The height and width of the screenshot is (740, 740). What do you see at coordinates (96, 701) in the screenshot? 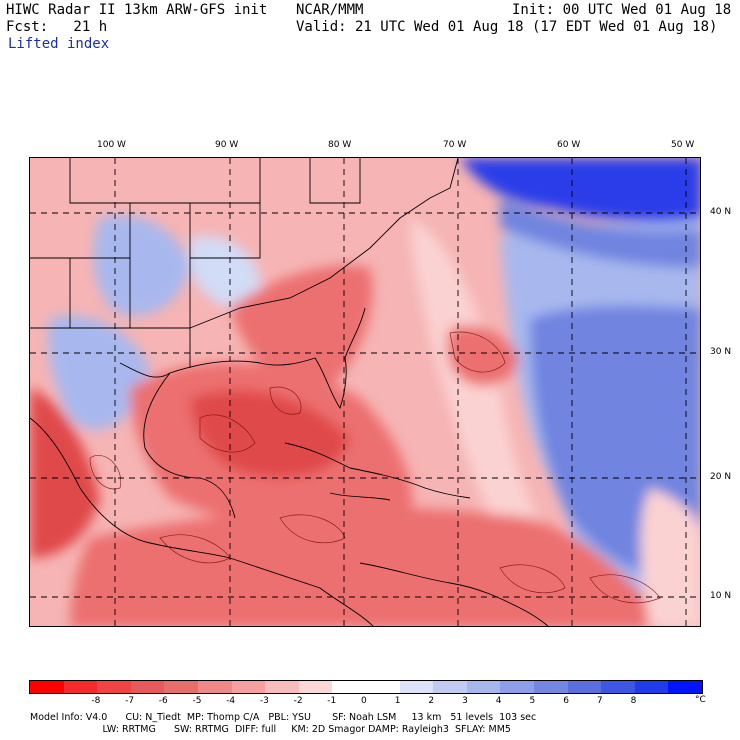
I see `colorbar-tick-label: -8` at bounding box center [96, 701].